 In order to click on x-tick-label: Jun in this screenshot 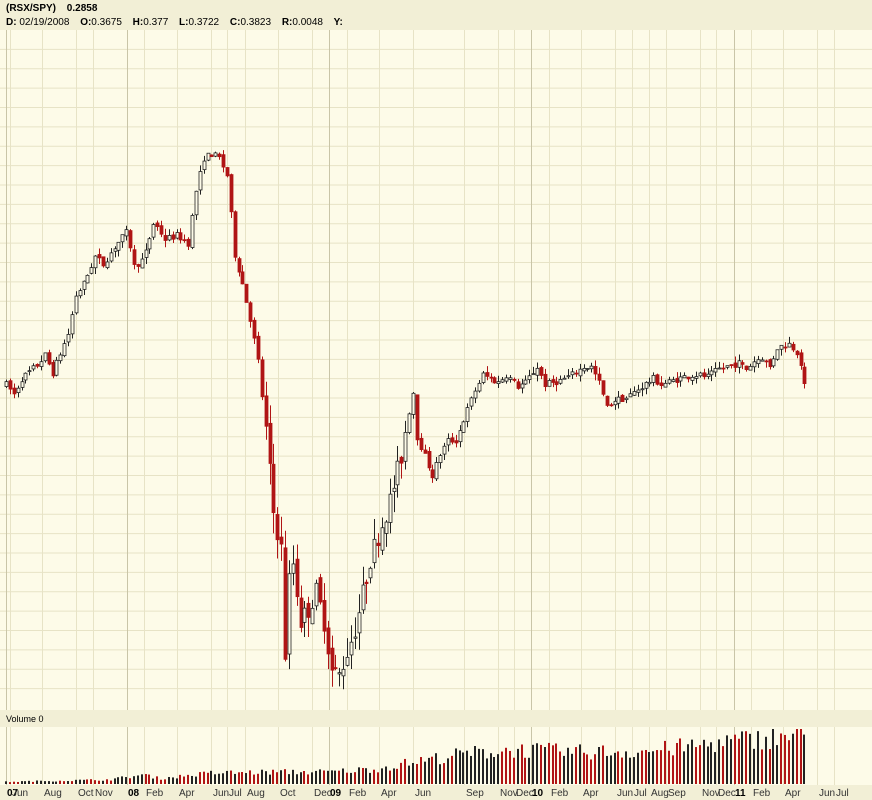, I will do `click(827, 793)`.